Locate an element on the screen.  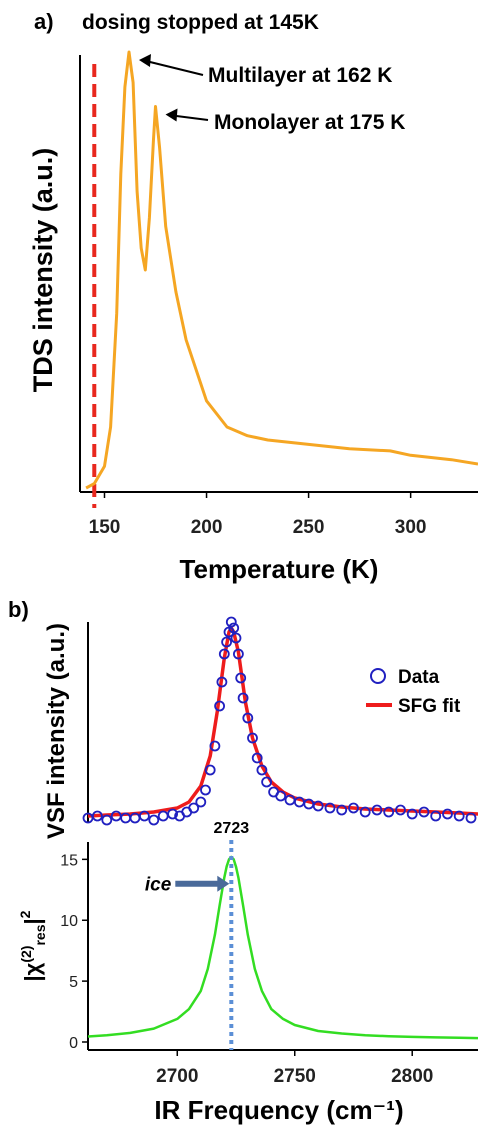
chi-x-ticks: 2700 2750 2800 is located at coordinates (294, 1068).